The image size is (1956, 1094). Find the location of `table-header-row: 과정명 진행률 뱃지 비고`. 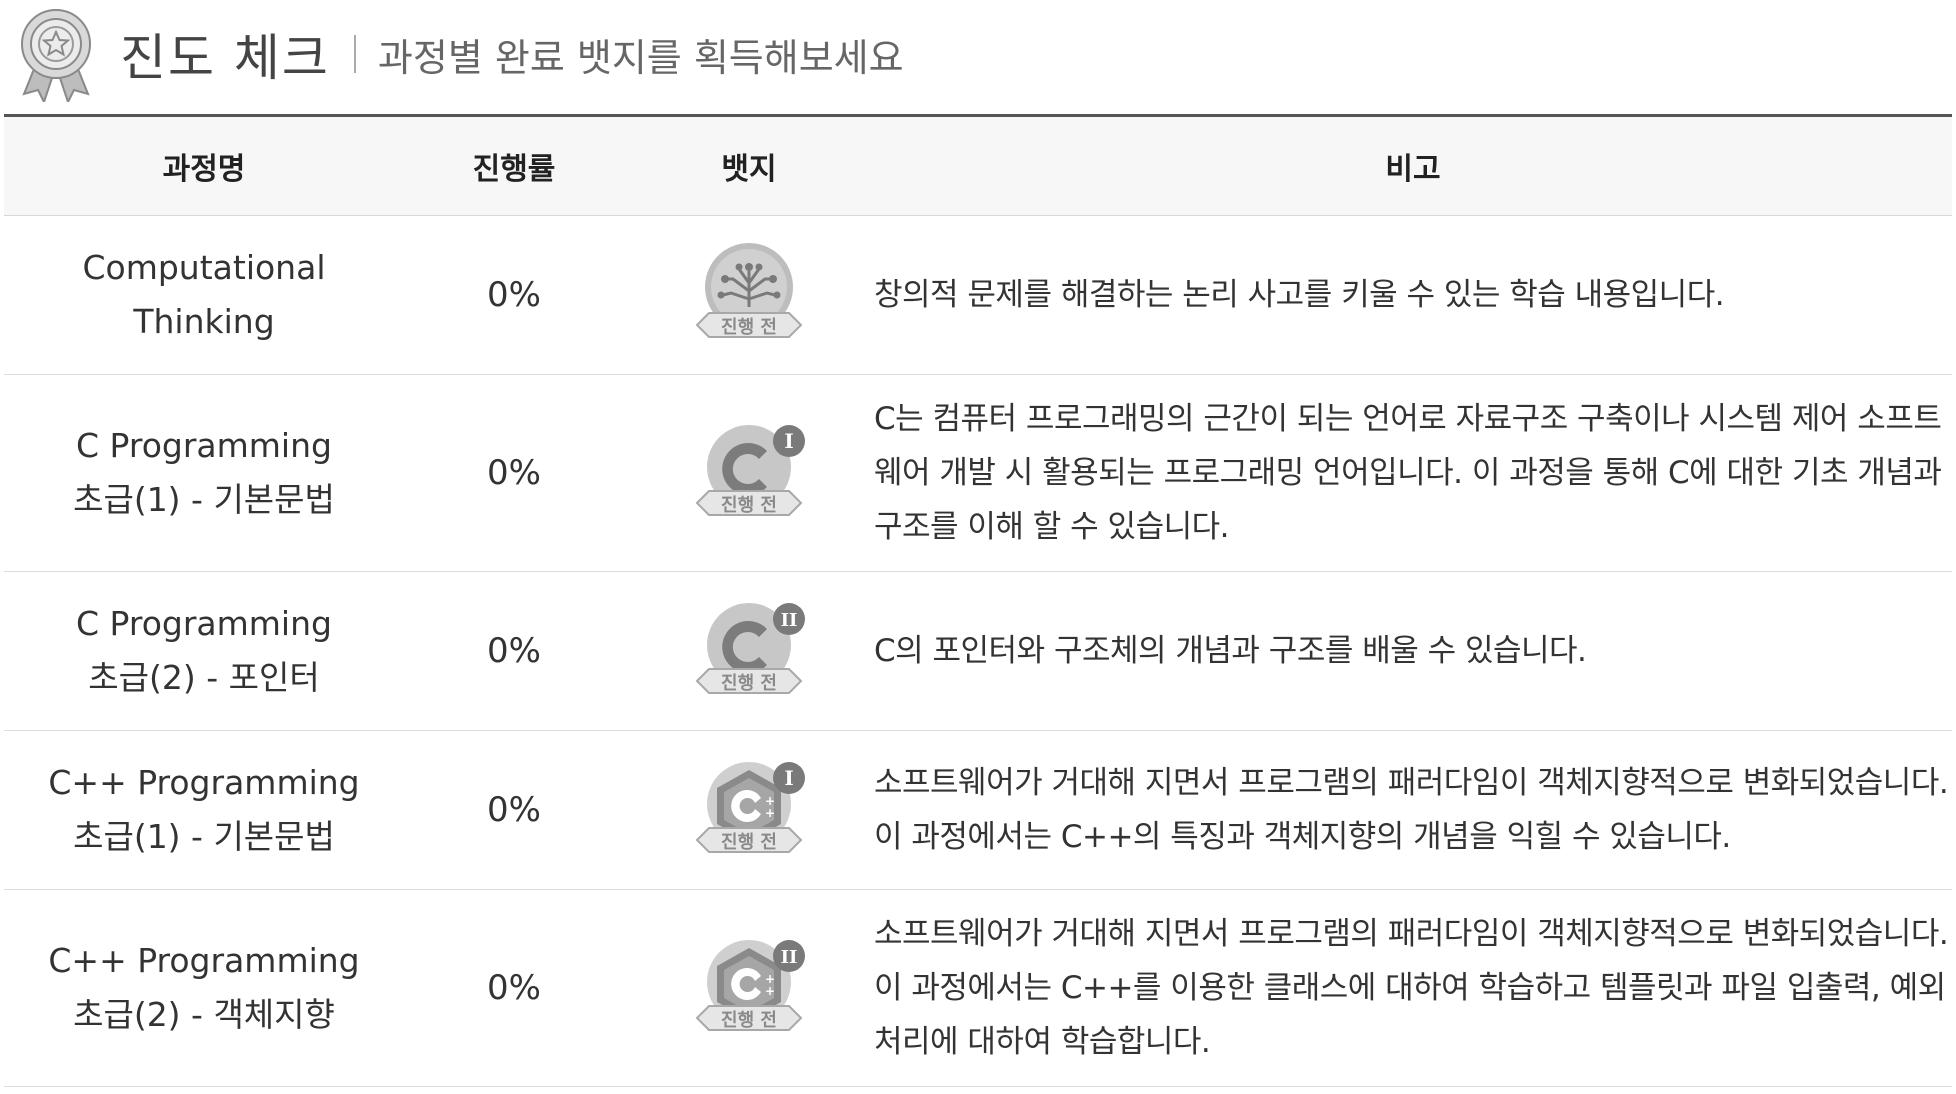

table-header-row: 과정명 진행률 뱃지 비고 is located at coordinates (978, 165).